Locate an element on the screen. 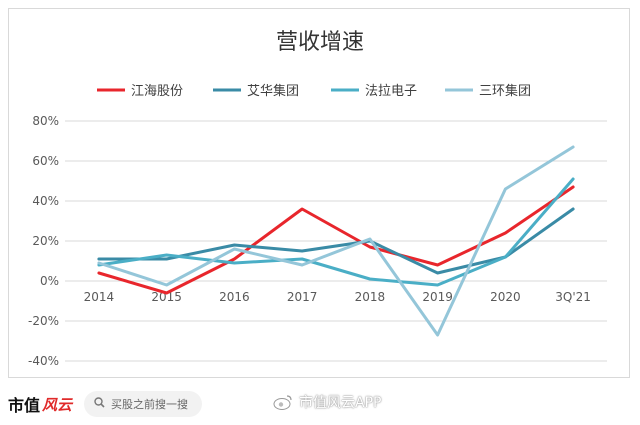 The image size is (640, 425). x-tick-label: 2018 is located at coordinates (370, 297).